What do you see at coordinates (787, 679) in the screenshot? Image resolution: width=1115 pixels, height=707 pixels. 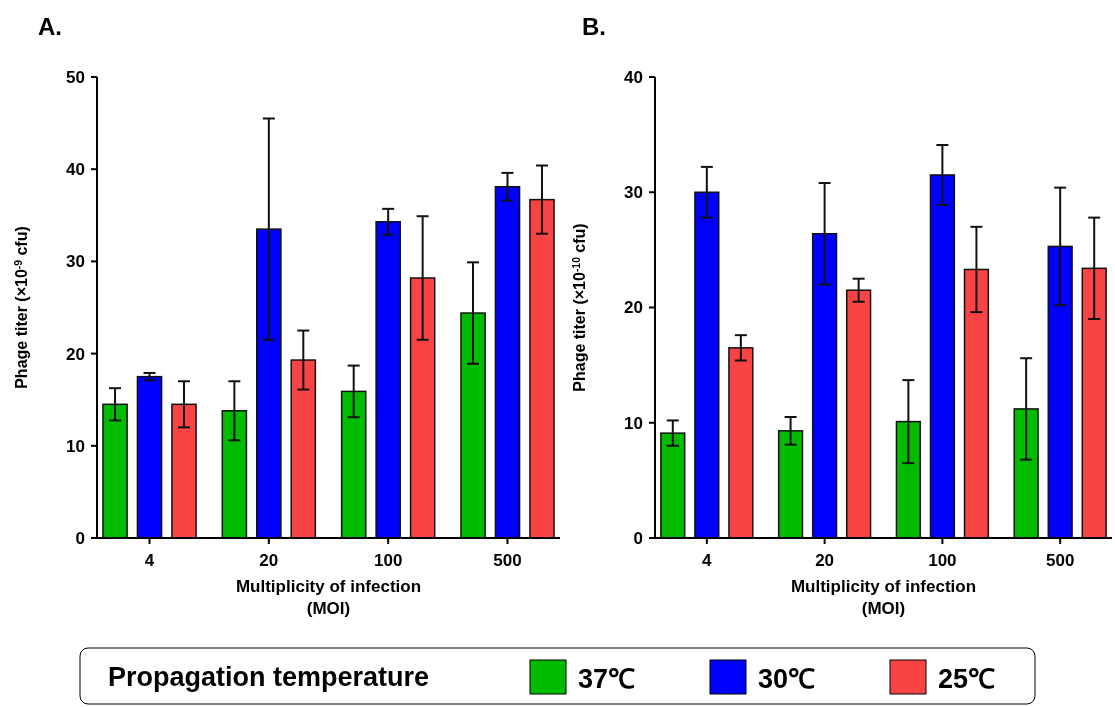 I see `legend-label: 30℃` at bounding box center [787, 679].